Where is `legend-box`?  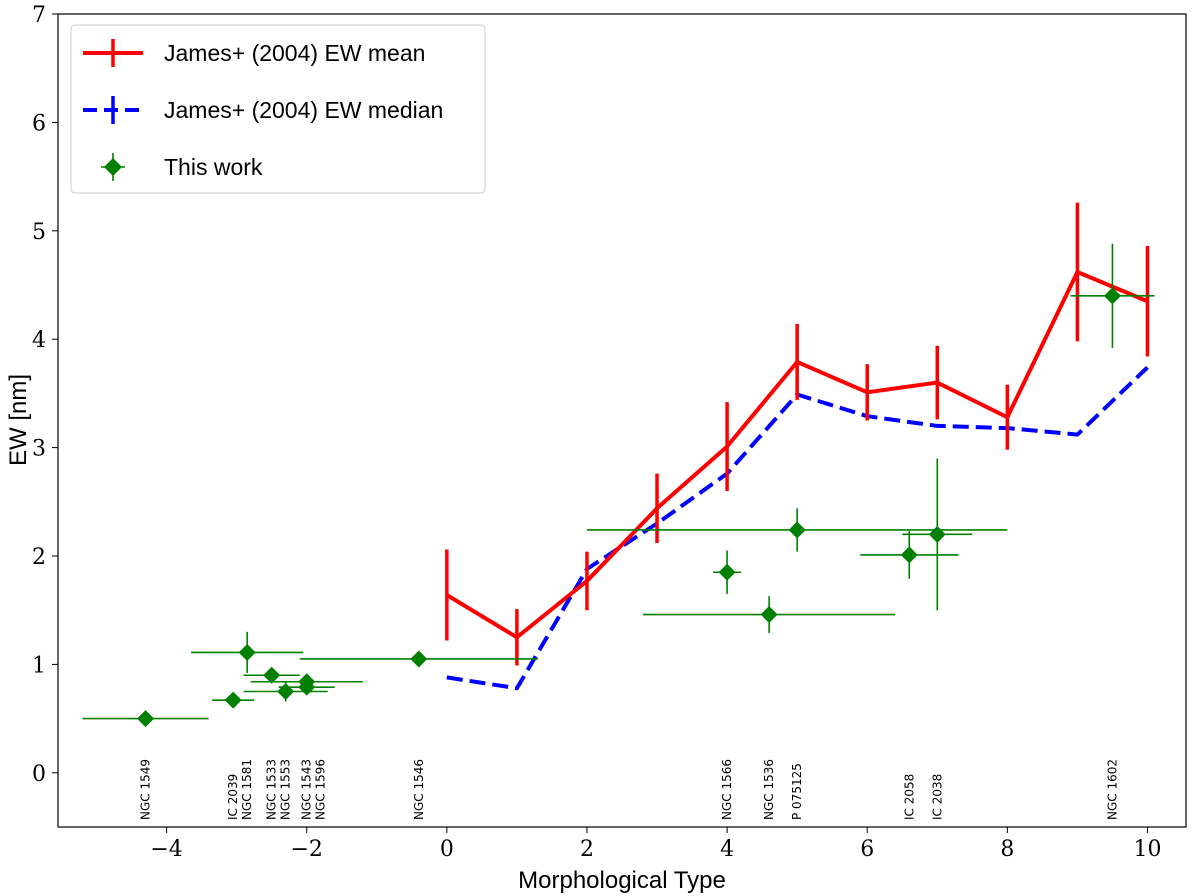
legend-box is located at coordinates (278, 109).